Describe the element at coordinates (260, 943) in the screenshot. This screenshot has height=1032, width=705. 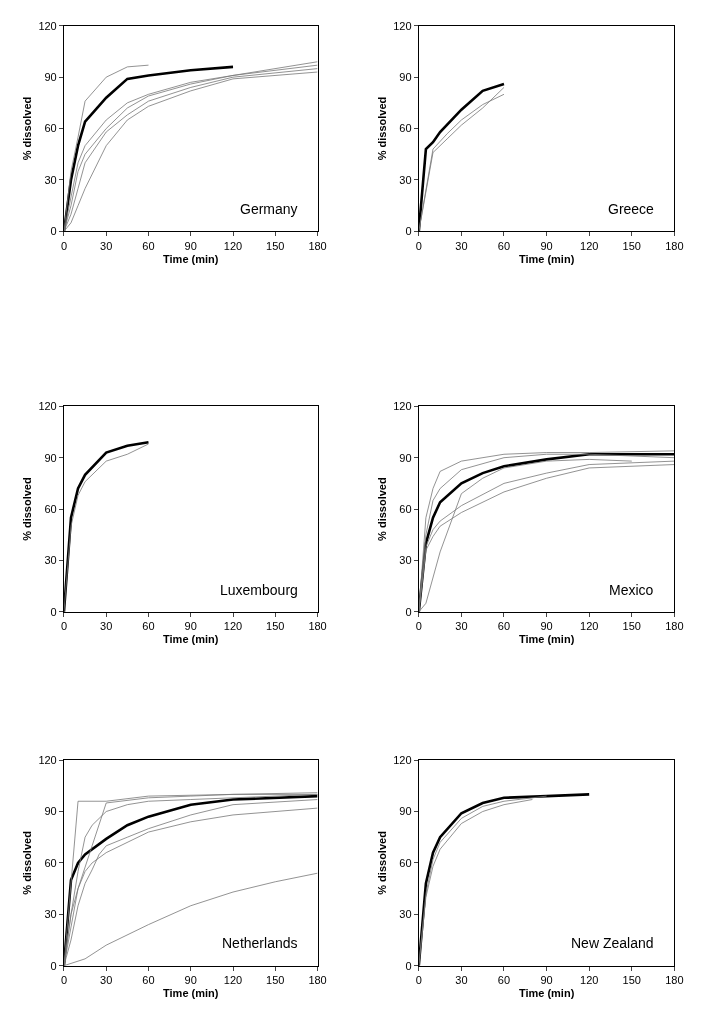
I see `annotation: Netherlands` at that location.